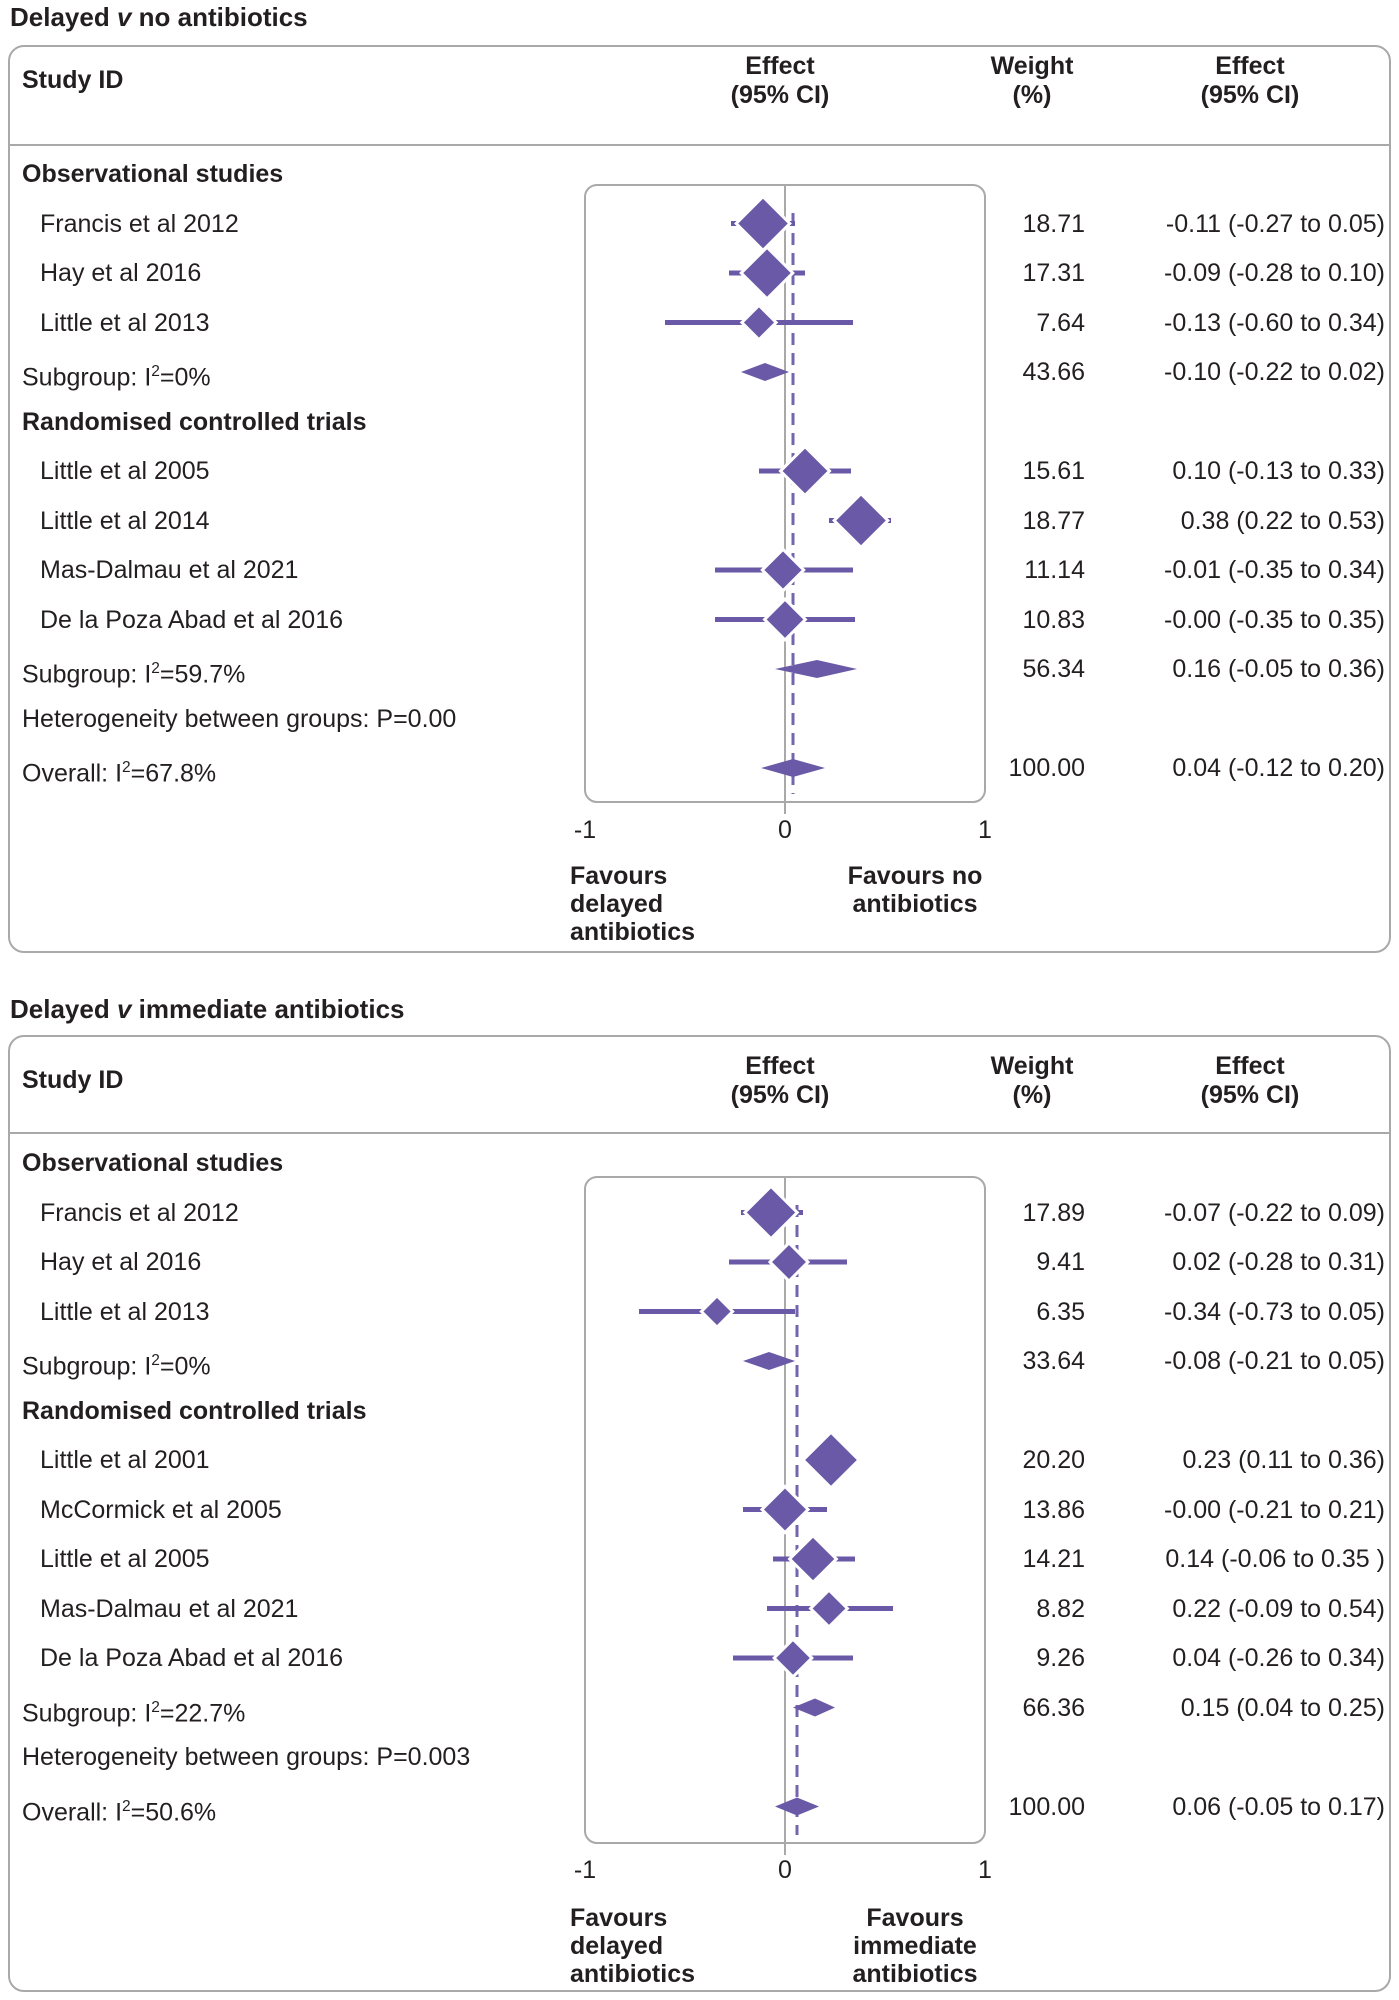 Image resolution: width=1399 pixels, height=2000 pixels. What do you see at coordinates (985, 830) in the screenshot?
I see `axis-tick-label: 1` at bounding box center [985, 830].